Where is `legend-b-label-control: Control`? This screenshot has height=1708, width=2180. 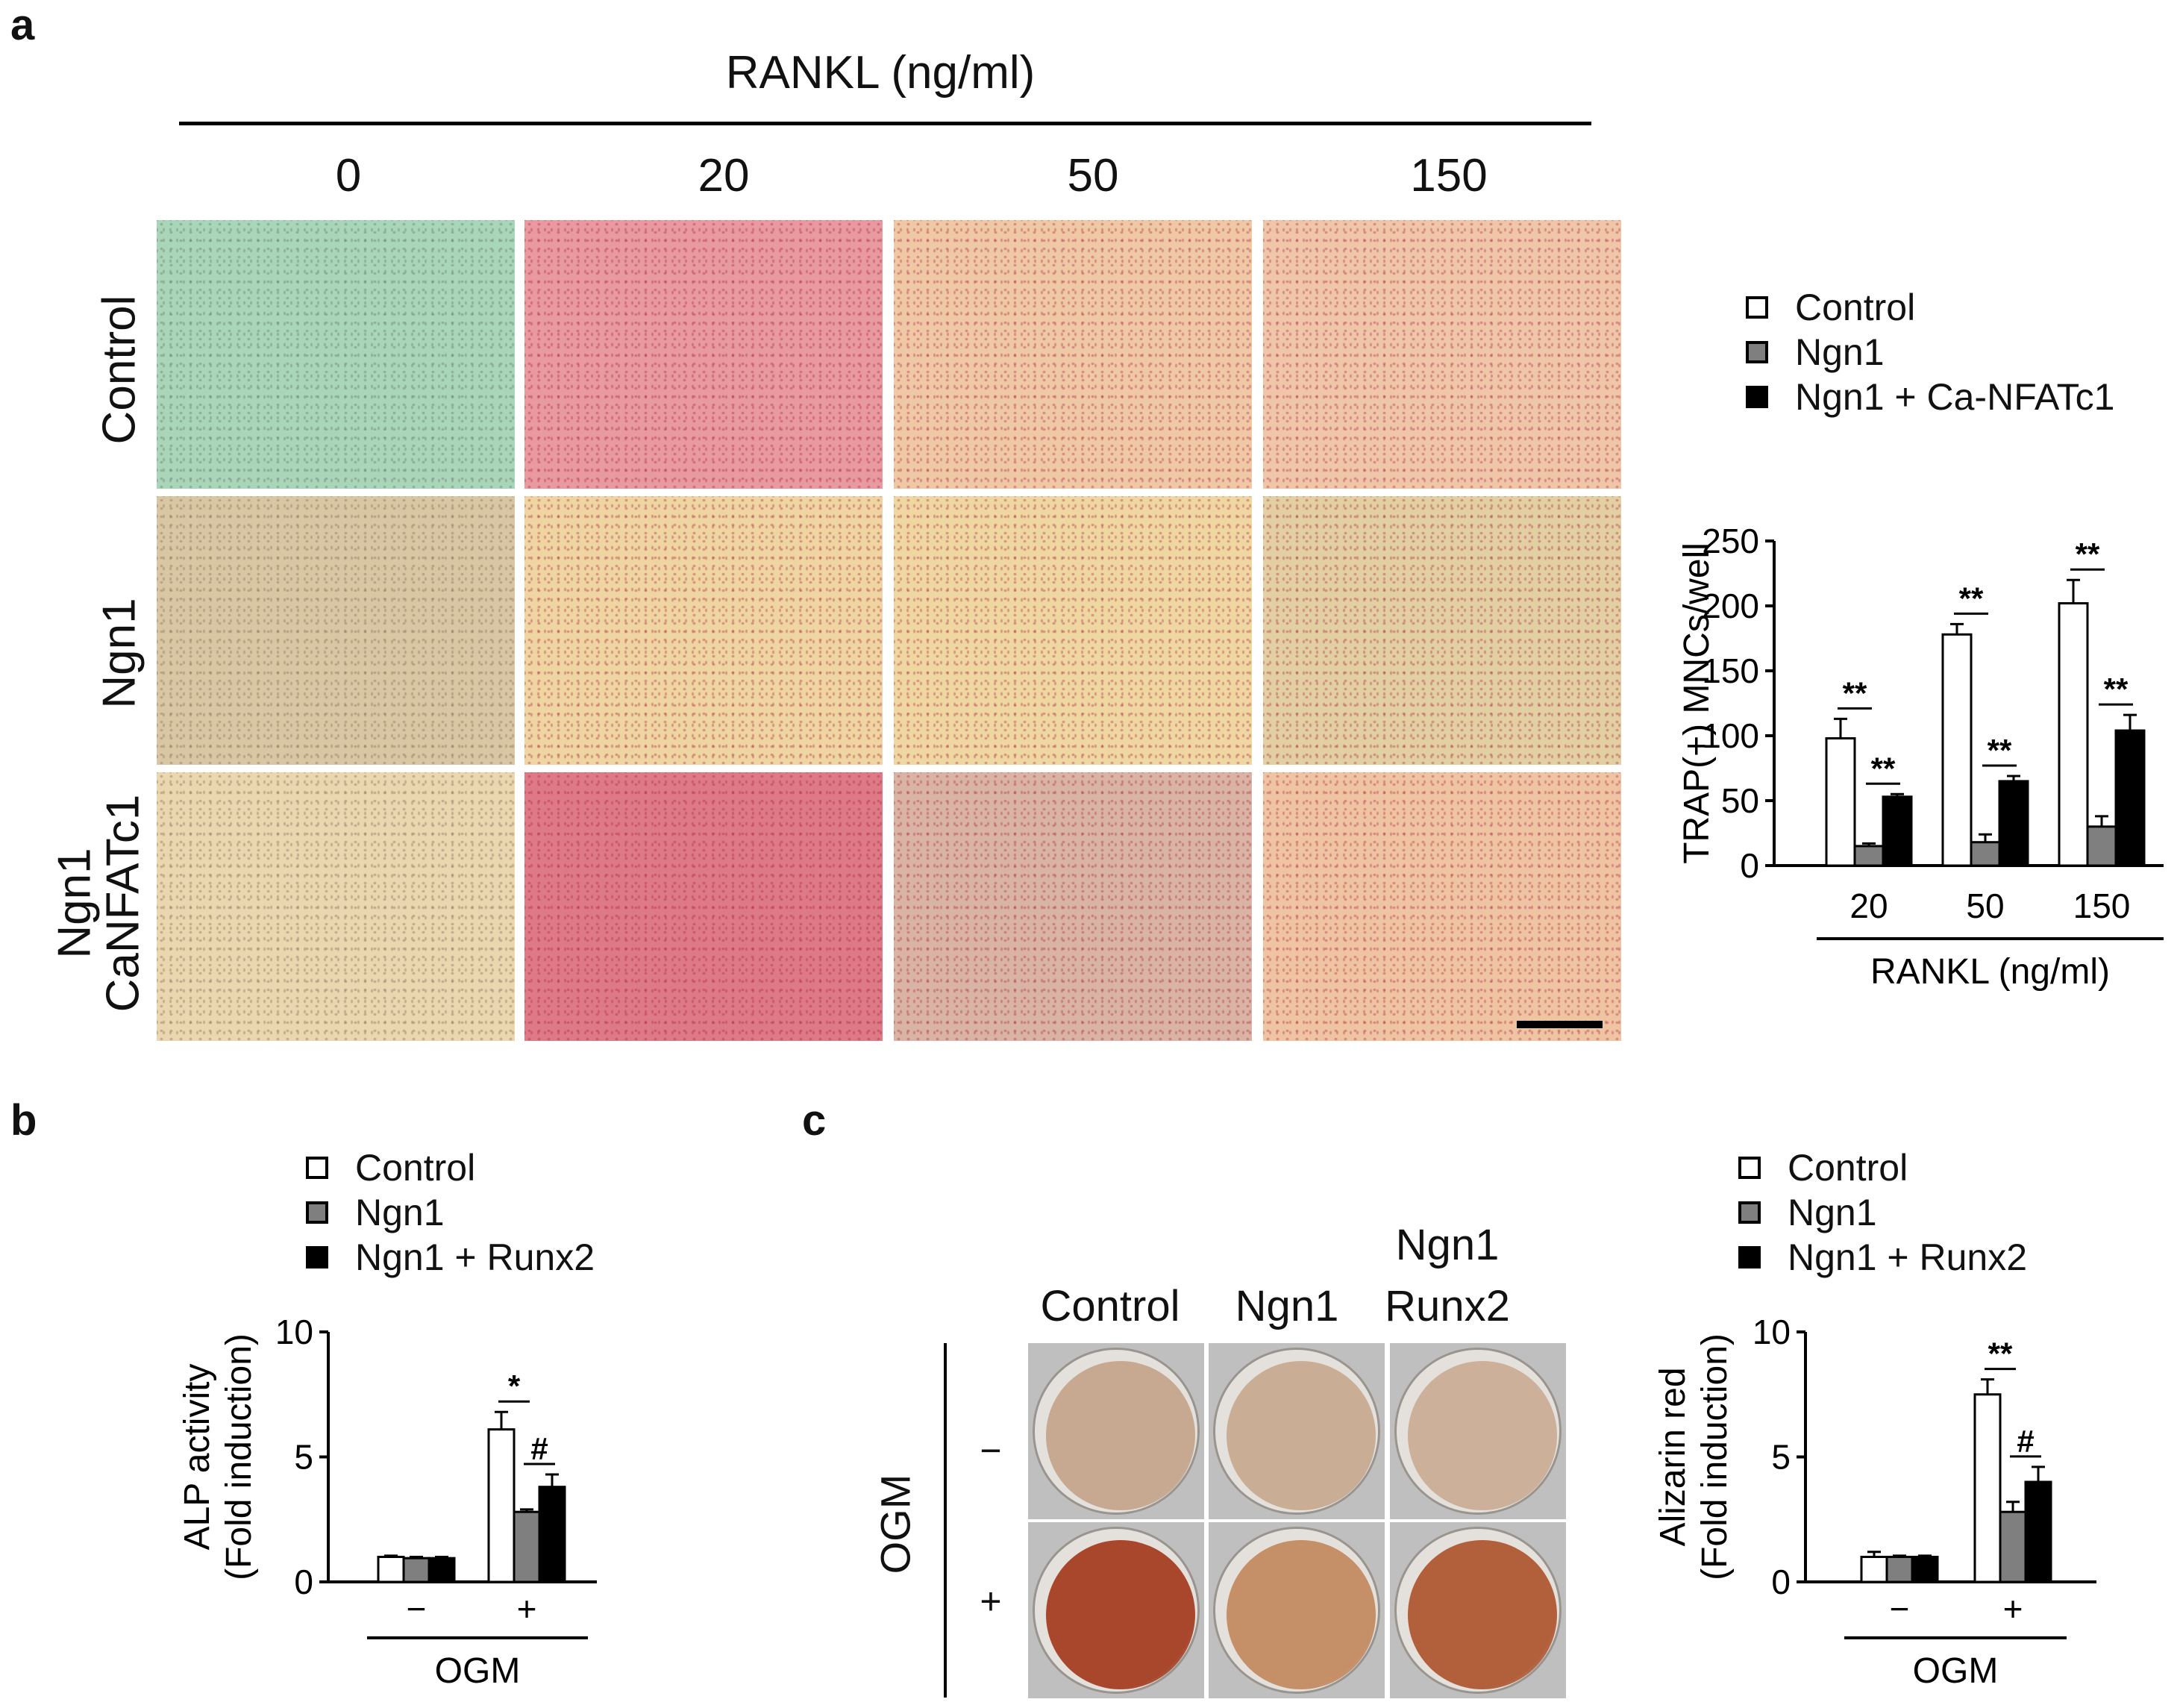 legend-b-label-control: Control is located at coordinates (415, 1168).